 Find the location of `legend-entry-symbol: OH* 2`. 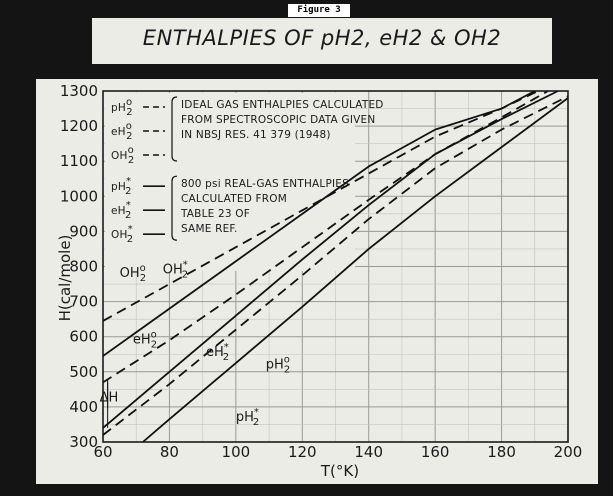

legend-entry-symbol: OH* 2 is located at coordinates (122, 234).